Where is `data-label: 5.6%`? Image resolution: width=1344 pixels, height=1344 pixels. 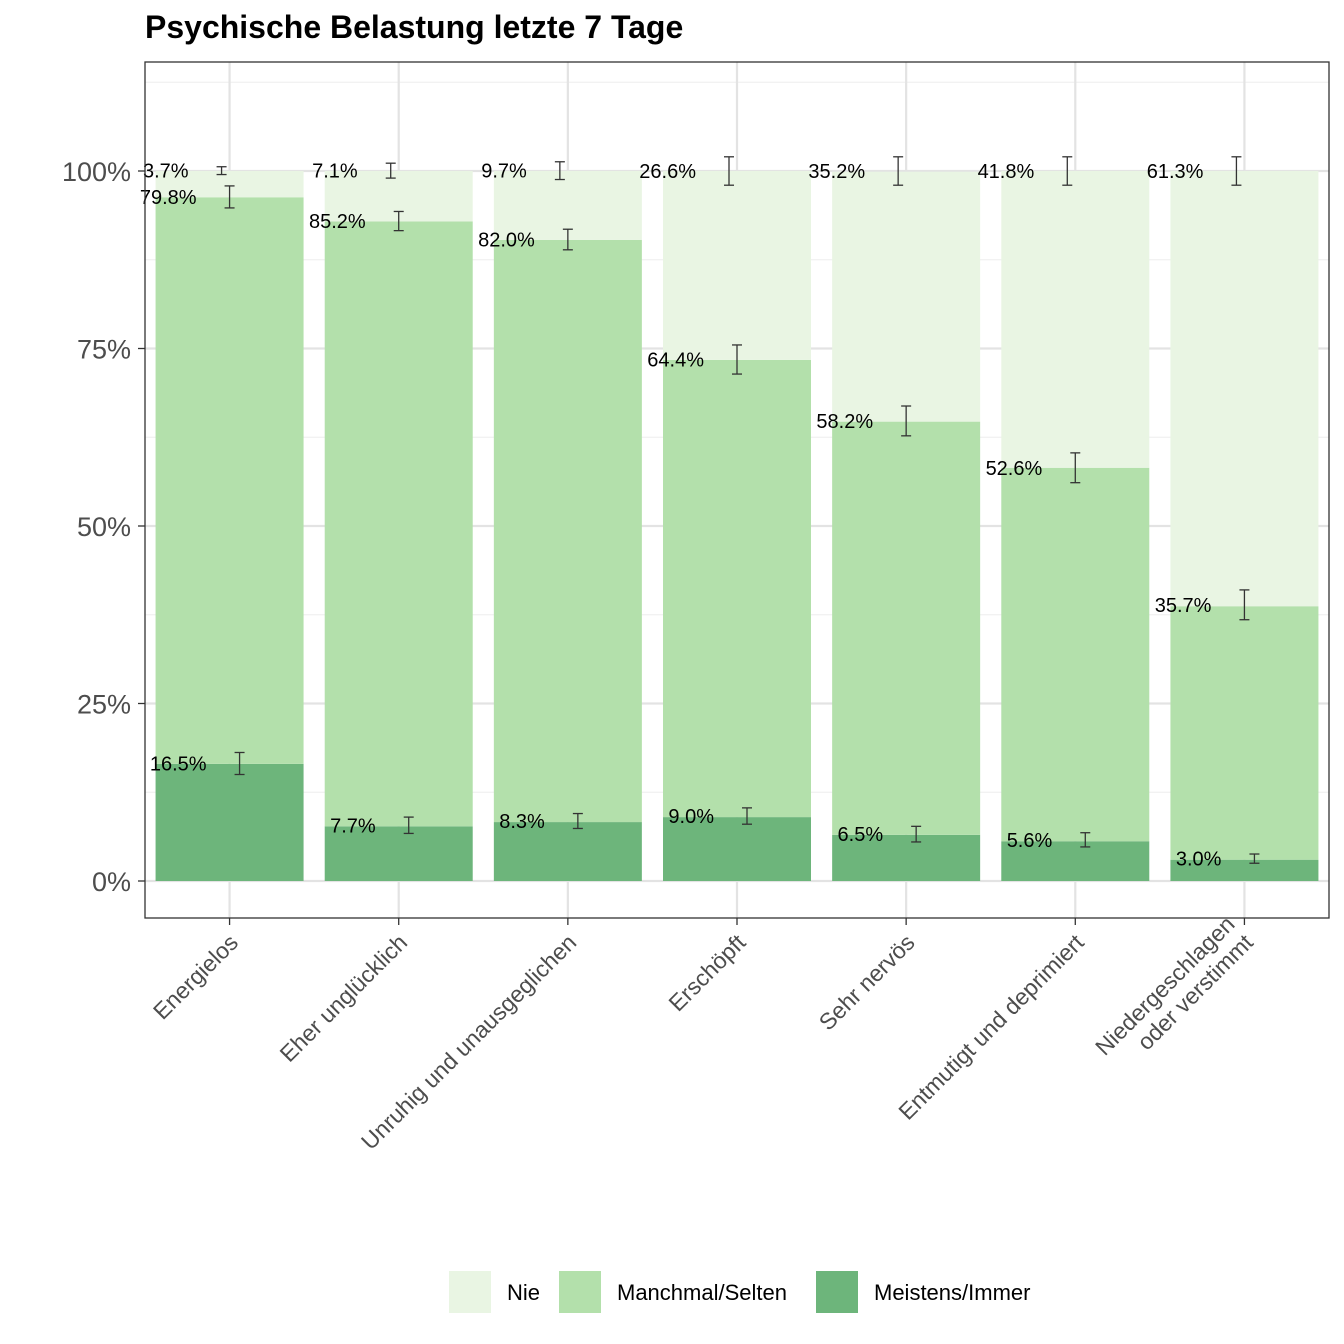
data-label: 5.6% is located at coordinates (1030, 841).